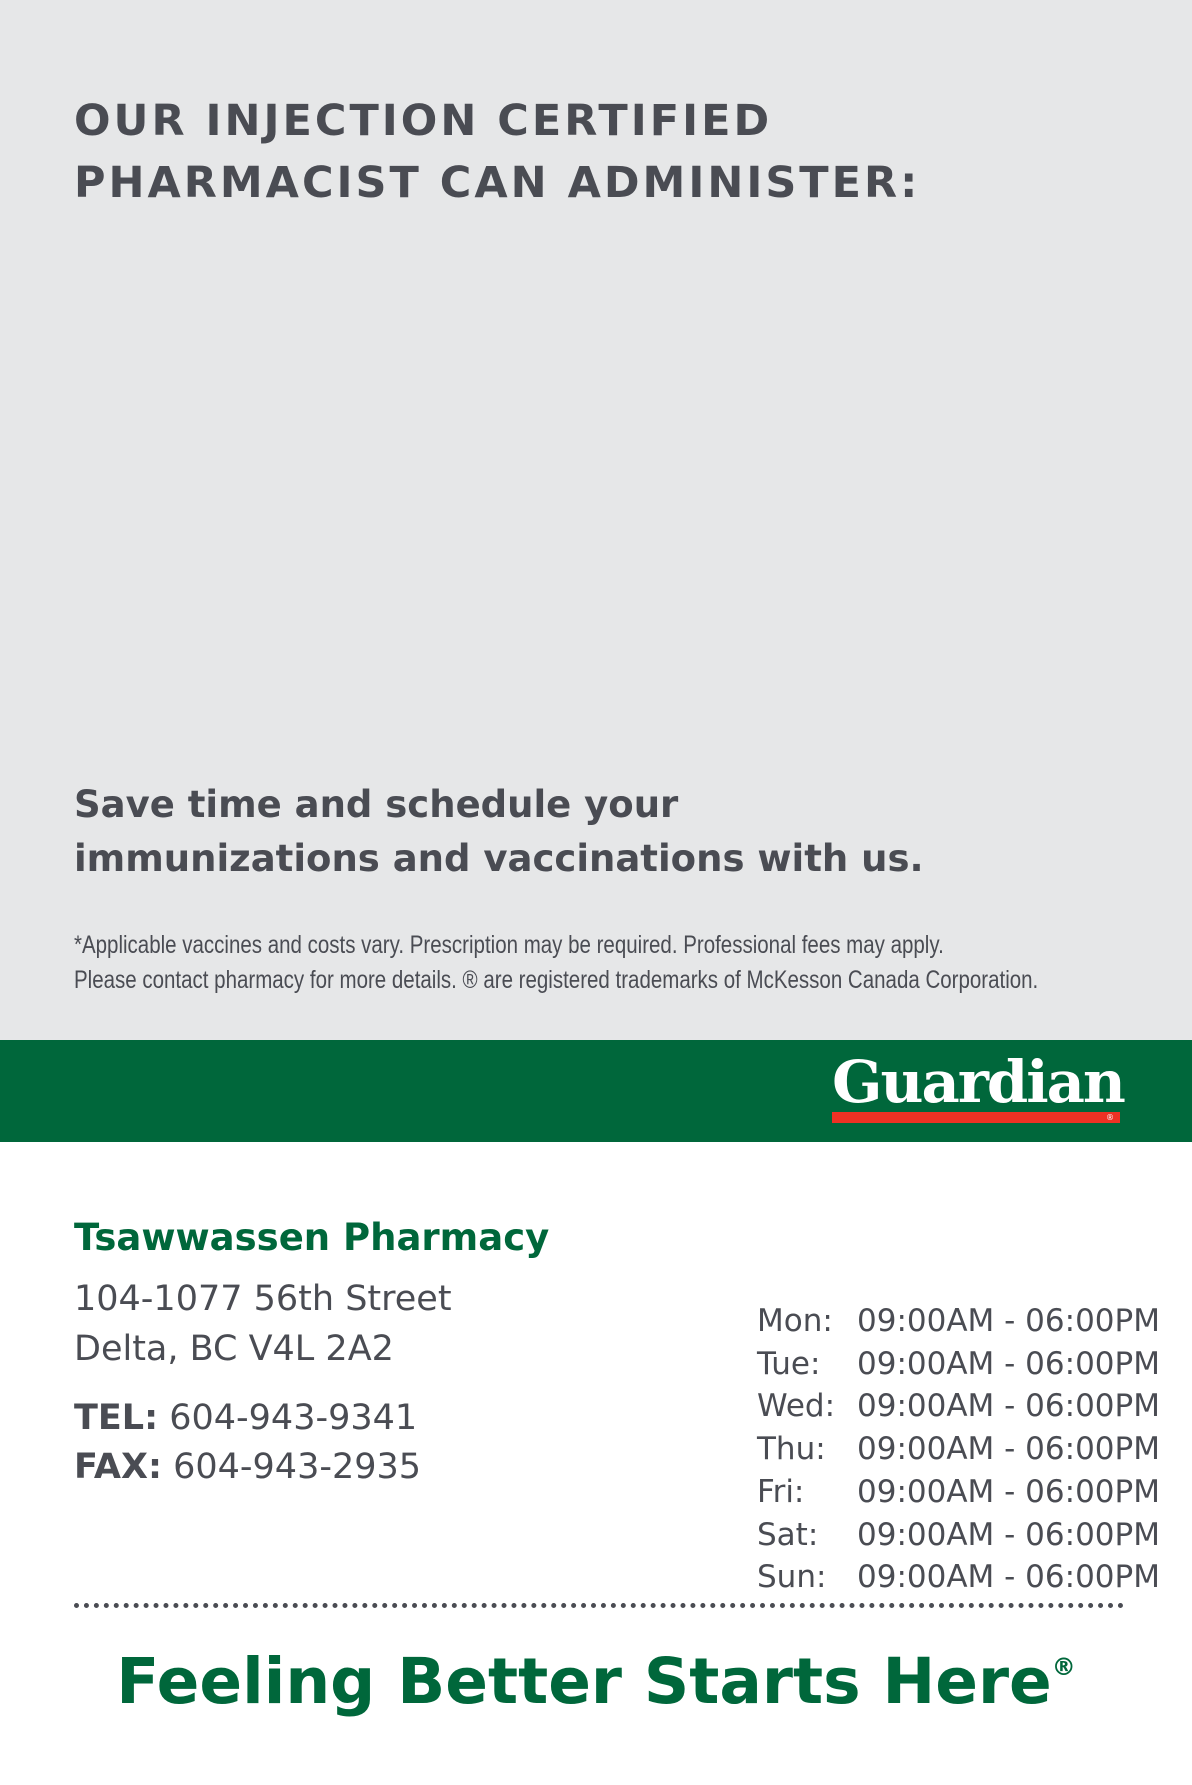 Image resolution: width=1192 pixels, height=1785 pixels. Describe the element at coordinates (234, 1349) in the screenshot. I see `address-line-2: Delta, BC V4L 2A2` at that location.